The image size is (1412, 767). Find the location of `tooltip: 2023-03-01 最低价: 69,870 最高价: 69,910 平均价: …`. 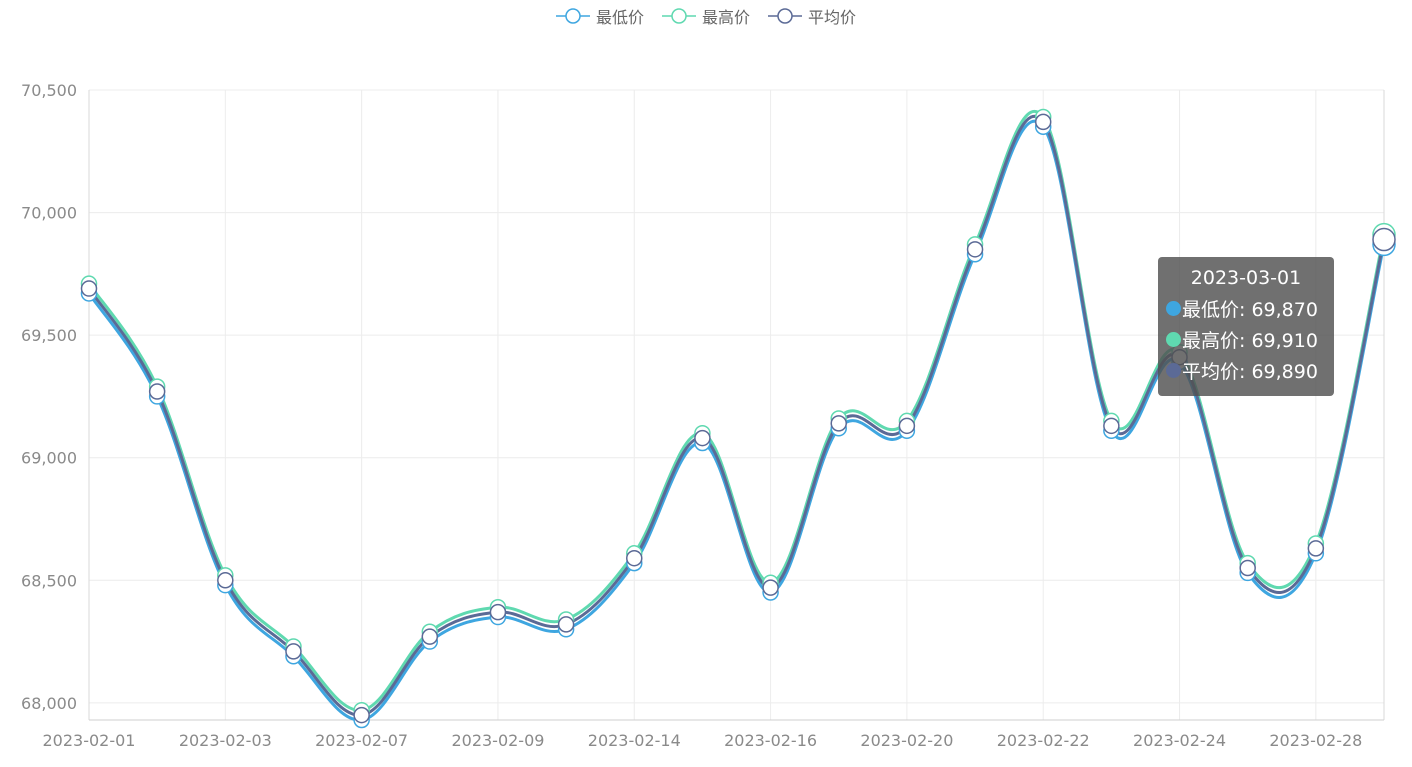

tooltip: 2023-03-01 最低价: 69,870 最高价: 69,910 平均价: … is located at coordinates (1246, 326).